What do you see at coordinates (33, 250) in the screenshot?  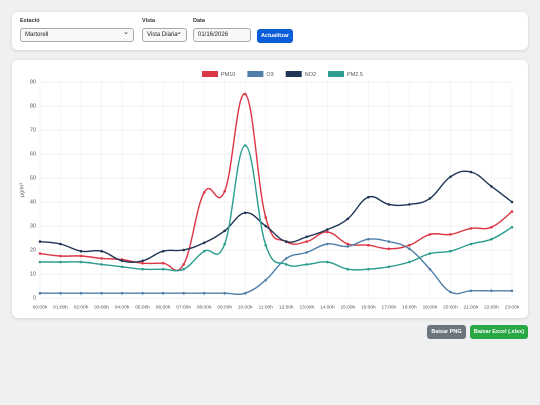 I see `y-tick-label: 20` at bounding box center [33, 250].